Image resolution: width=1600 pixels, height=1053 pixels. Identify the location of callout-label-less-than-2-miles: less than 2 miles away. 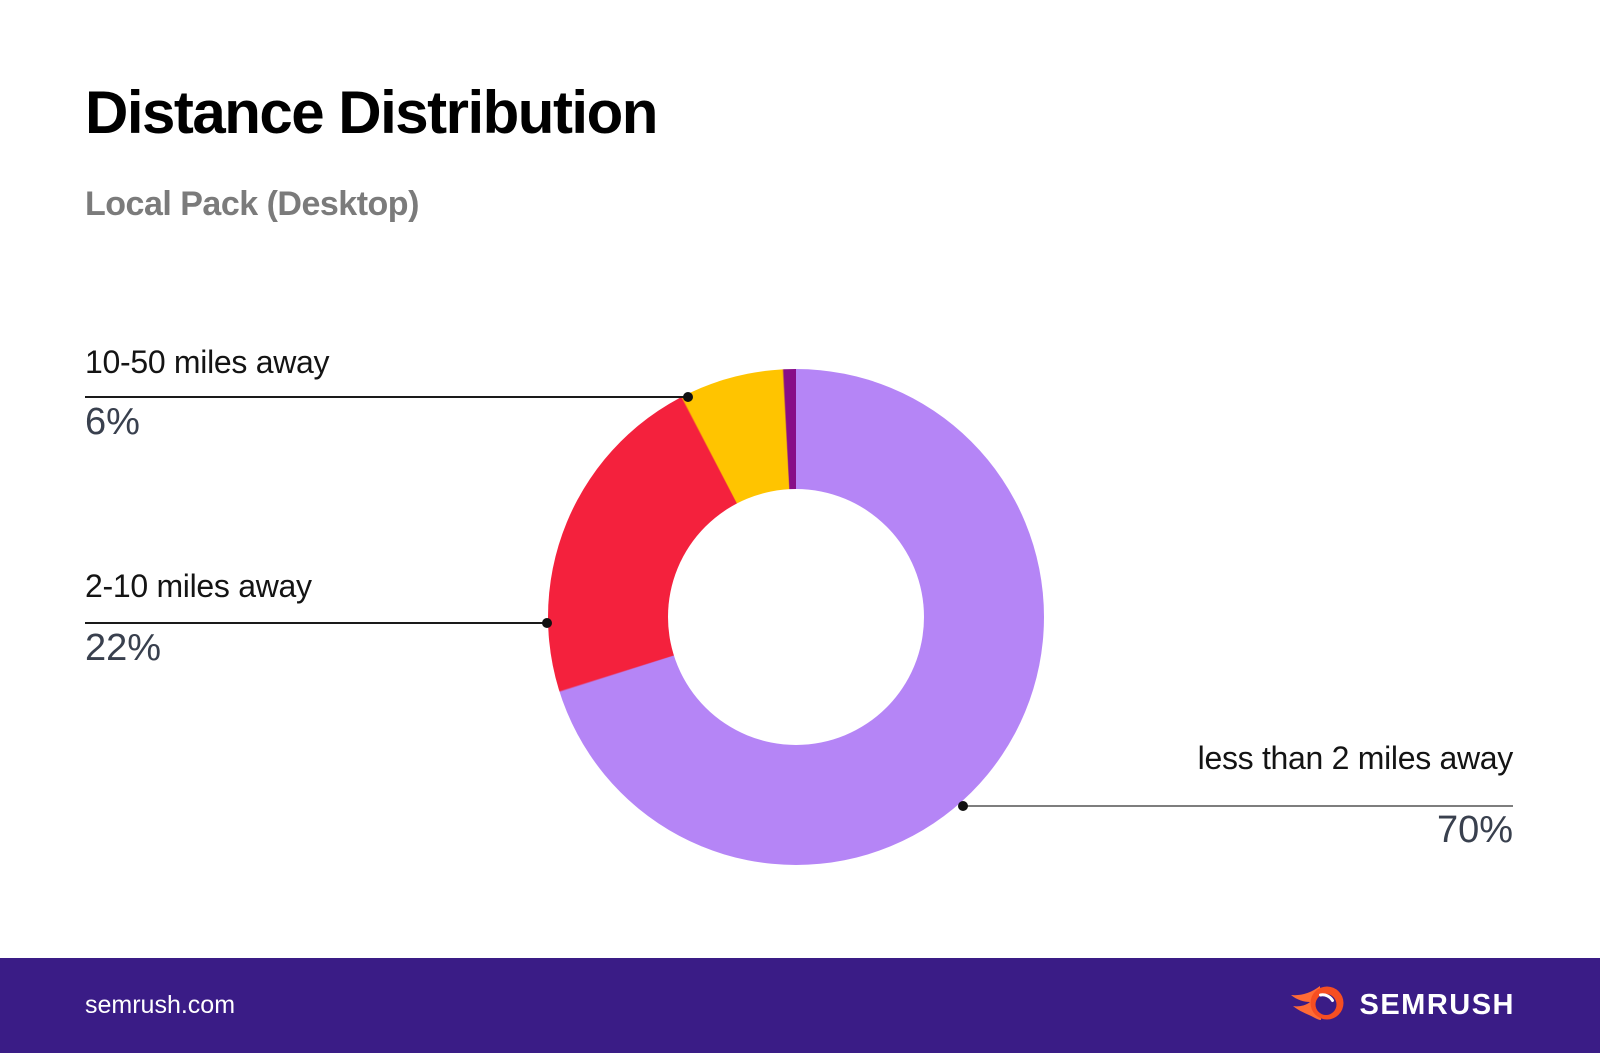
(1355, 758).